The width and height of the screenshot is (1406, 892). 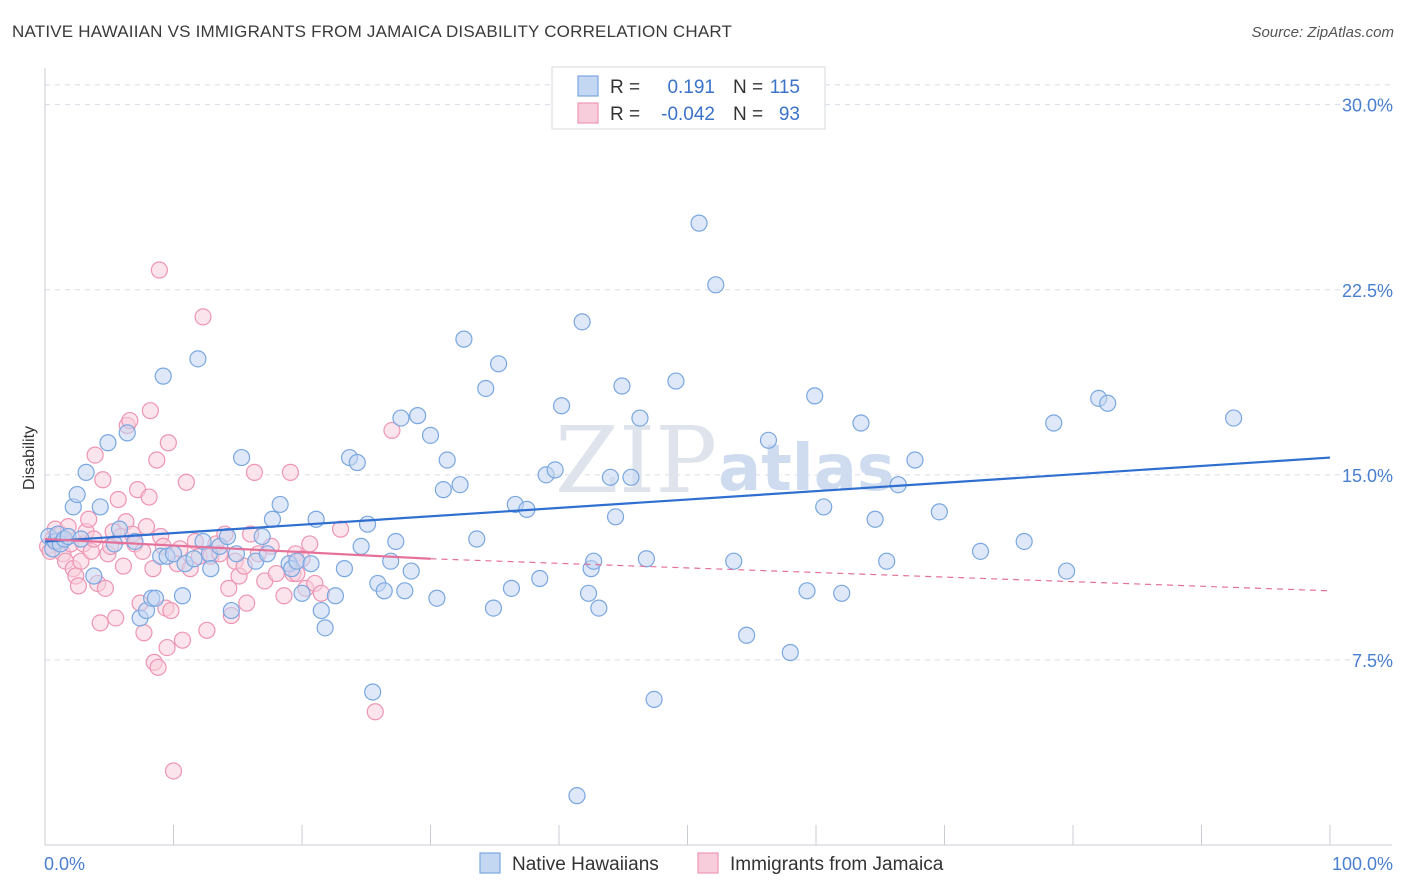 I want to click on y-tick-labels: 7.5% 15.0% 22.5% 30.0%, so click(x=1367, y=383).